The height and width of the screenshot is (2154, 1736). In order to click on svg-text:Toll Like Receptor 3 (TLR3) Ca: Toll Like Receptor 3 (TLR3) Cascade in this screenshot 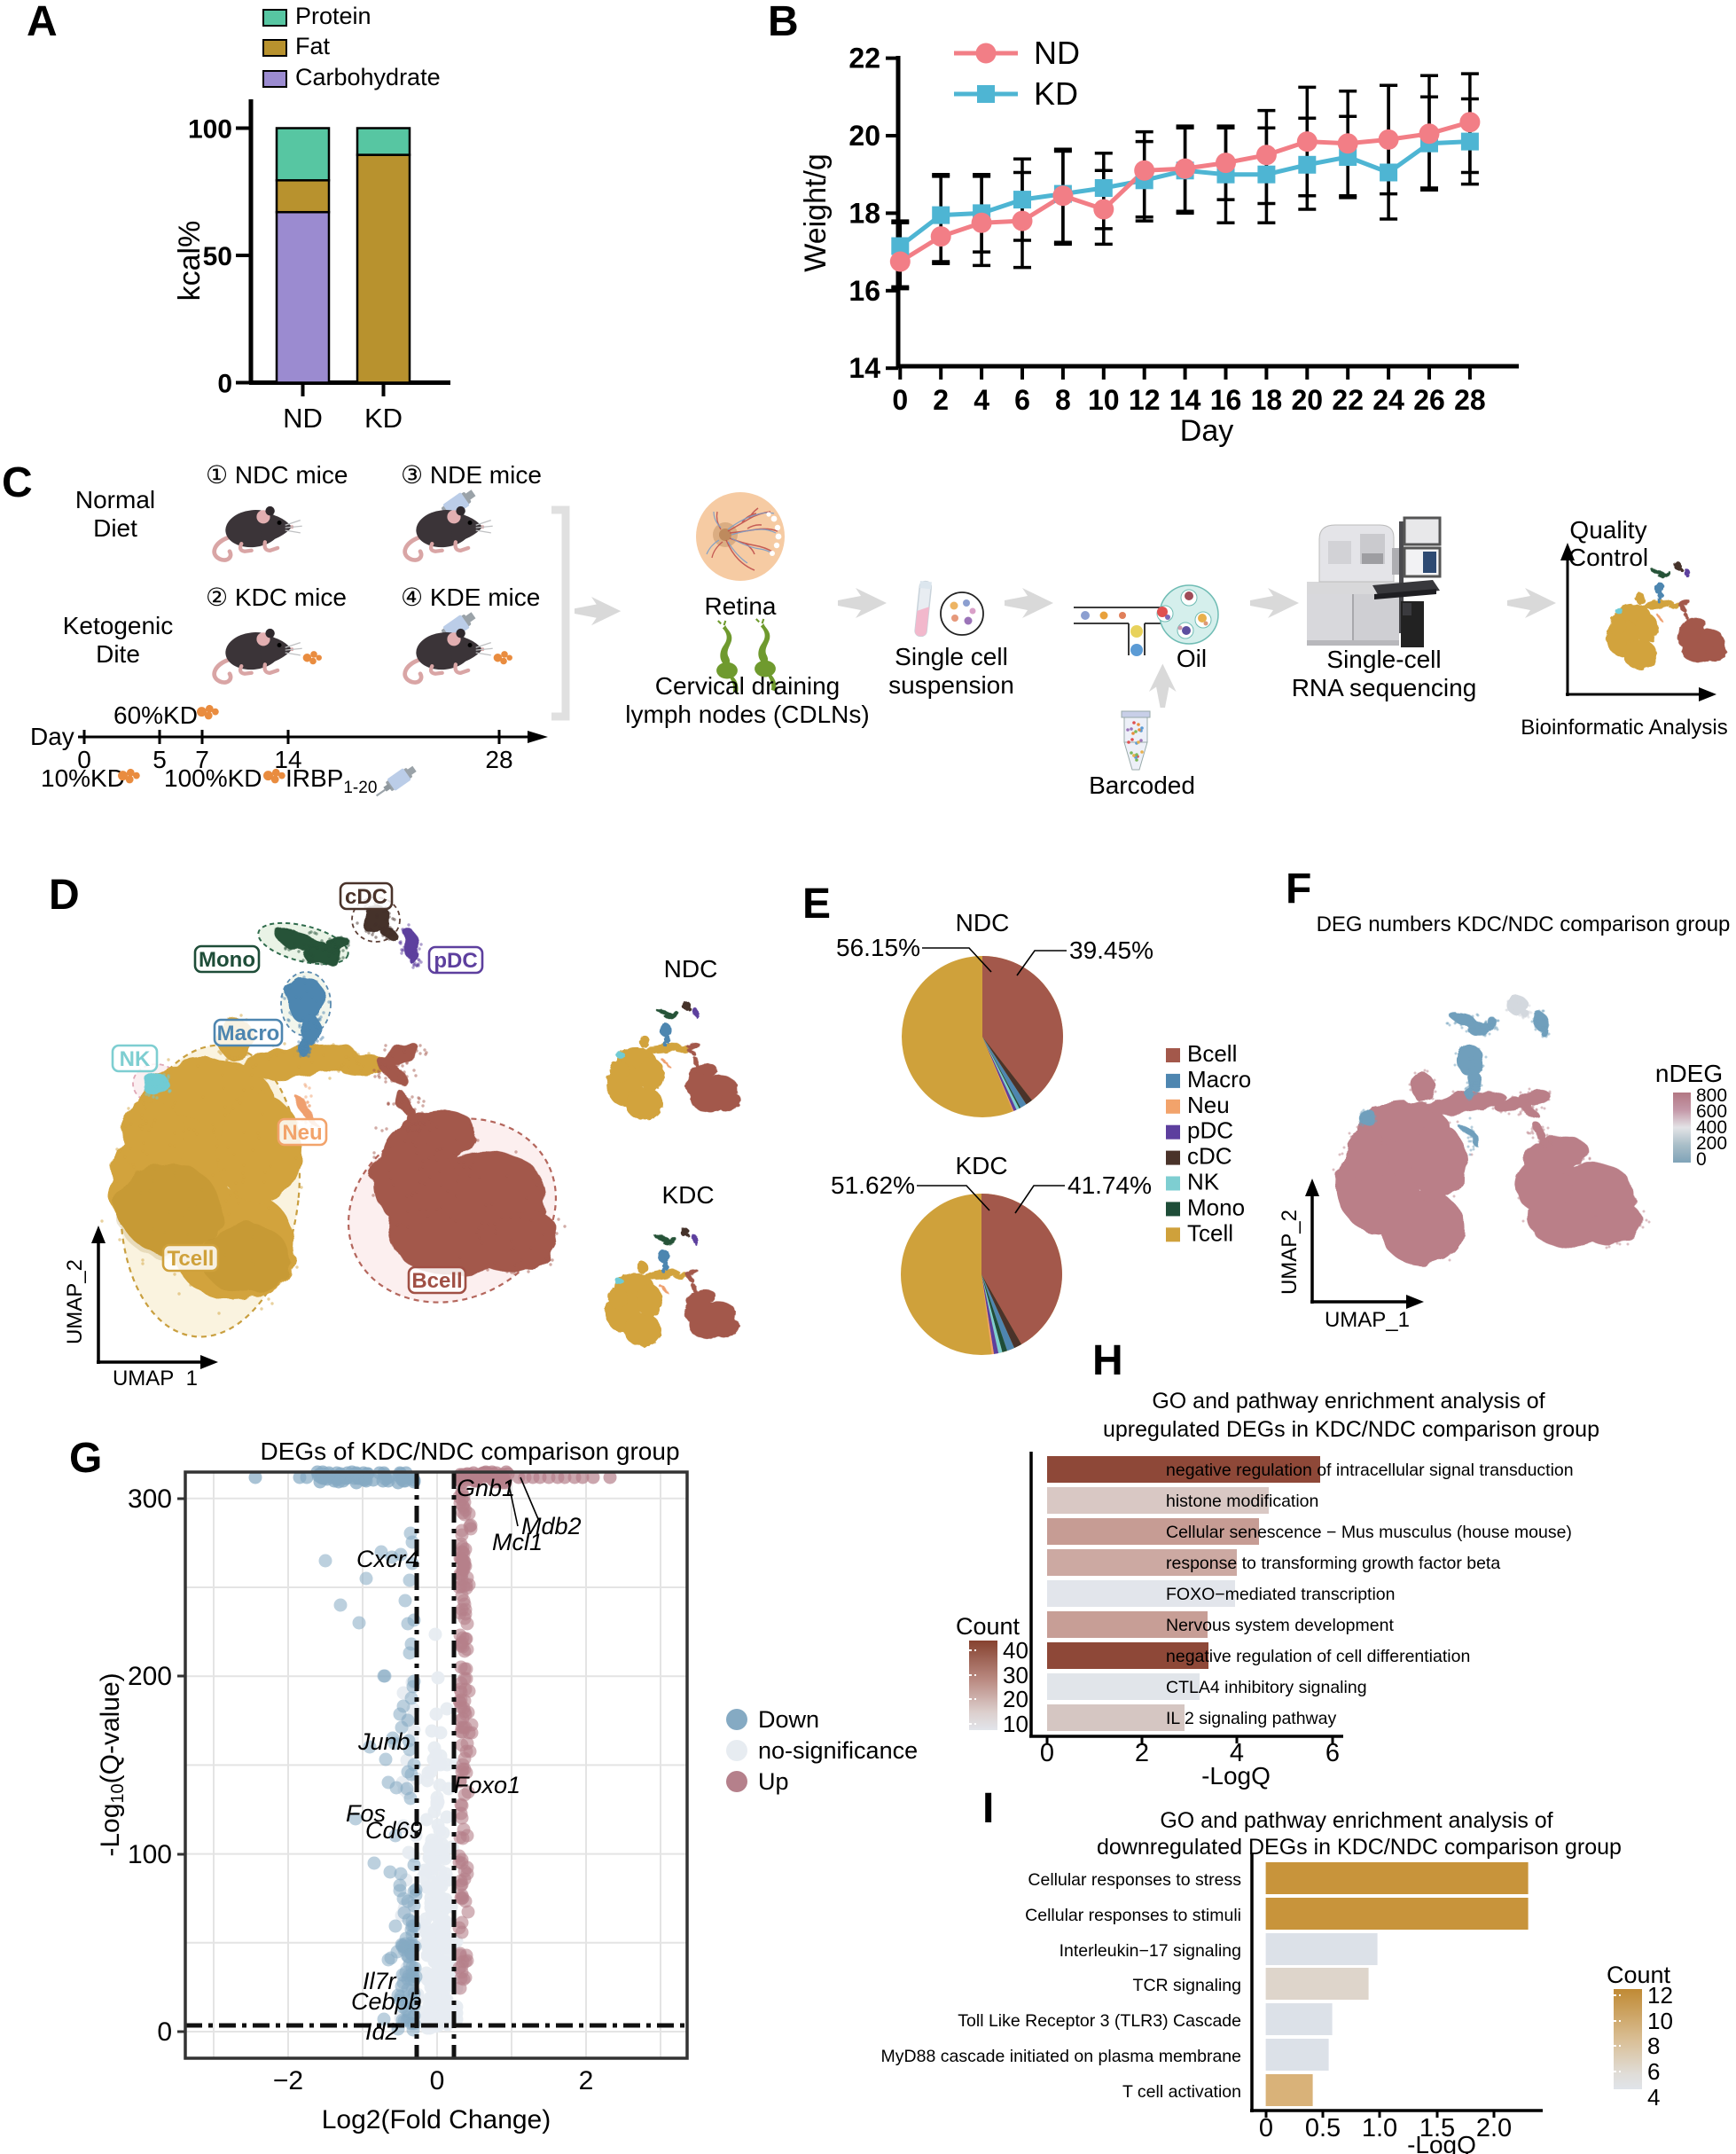, I will do `click(1099, 2021)`.